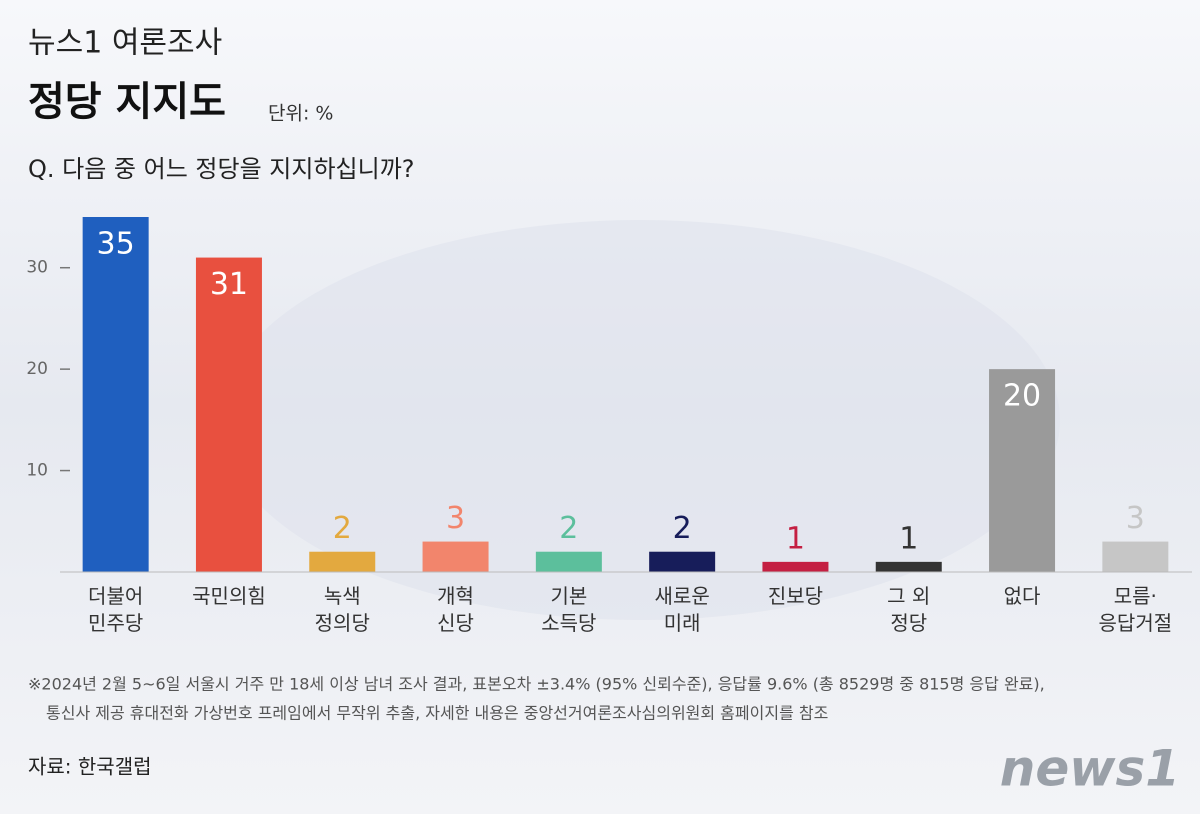 The image size is (1200, 814). What do you see at coordinates (221, 169) in the screenshot?
I see `question: Q. 다음 중 어느 정당을 지지하십니까?` at bounding box center [221, 169].